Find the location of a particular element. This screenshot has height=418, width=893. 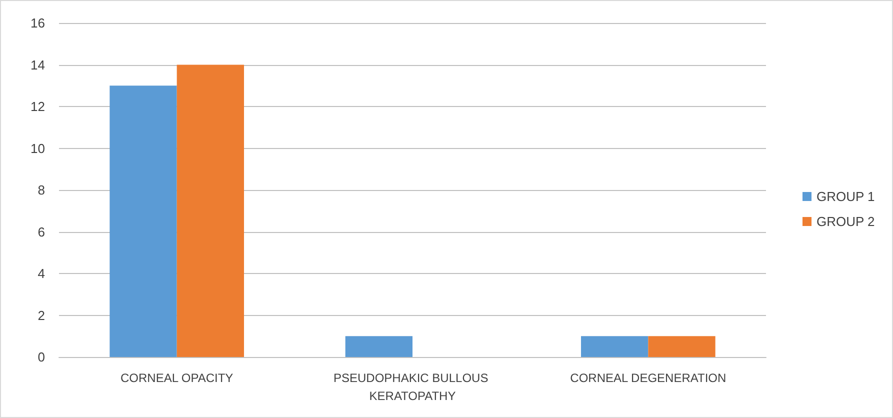

y-tick-label: 8 is located at coordinates (41, 190).